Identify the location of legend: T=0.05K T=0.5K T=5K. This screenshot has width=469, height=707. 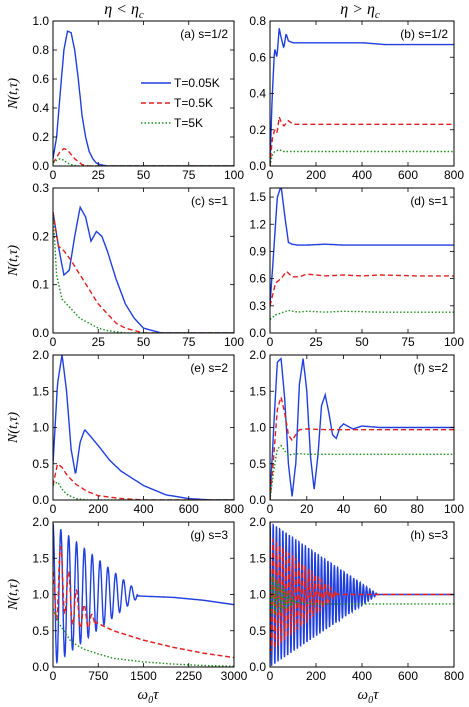
(180, 103).